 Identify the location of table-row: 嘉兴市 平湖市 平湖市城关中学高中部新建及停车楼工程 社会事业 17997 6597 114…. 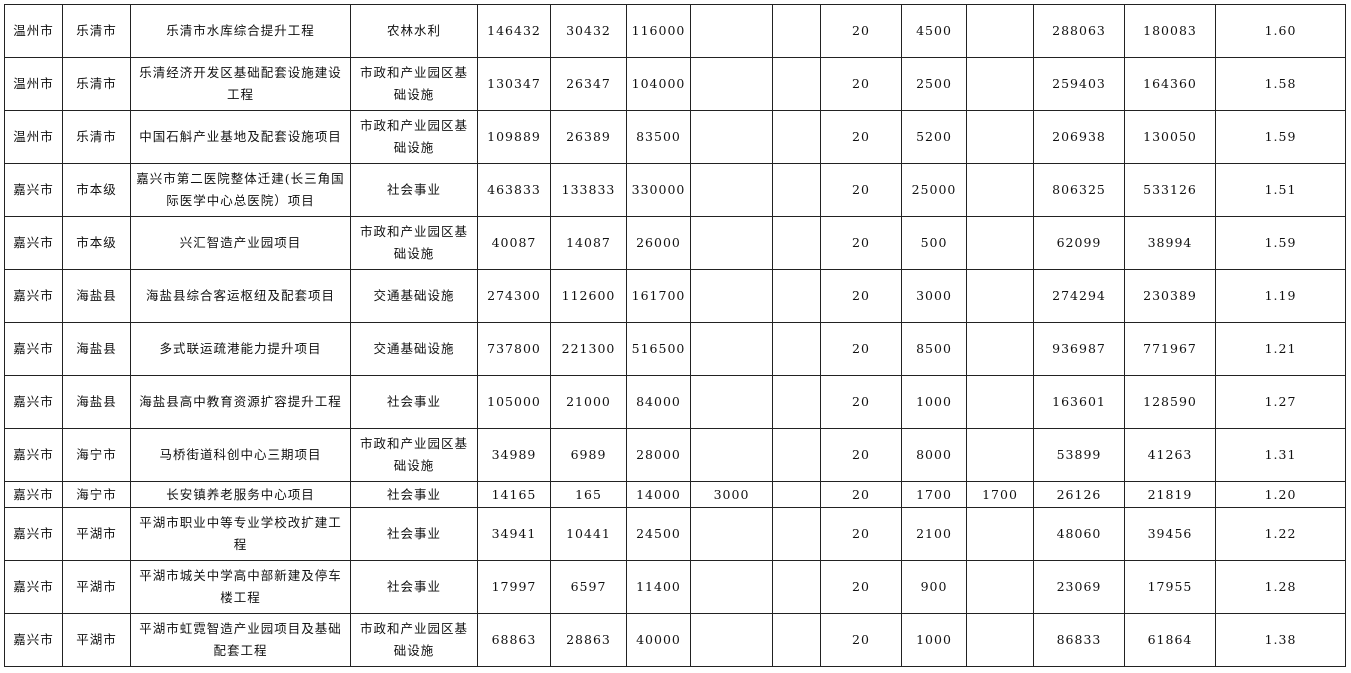
(675, 587).